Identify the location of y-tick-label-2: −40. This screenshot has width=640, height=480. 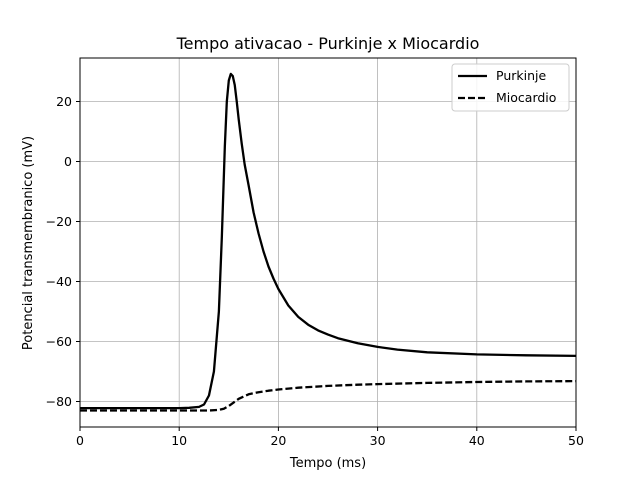
(59, 281).